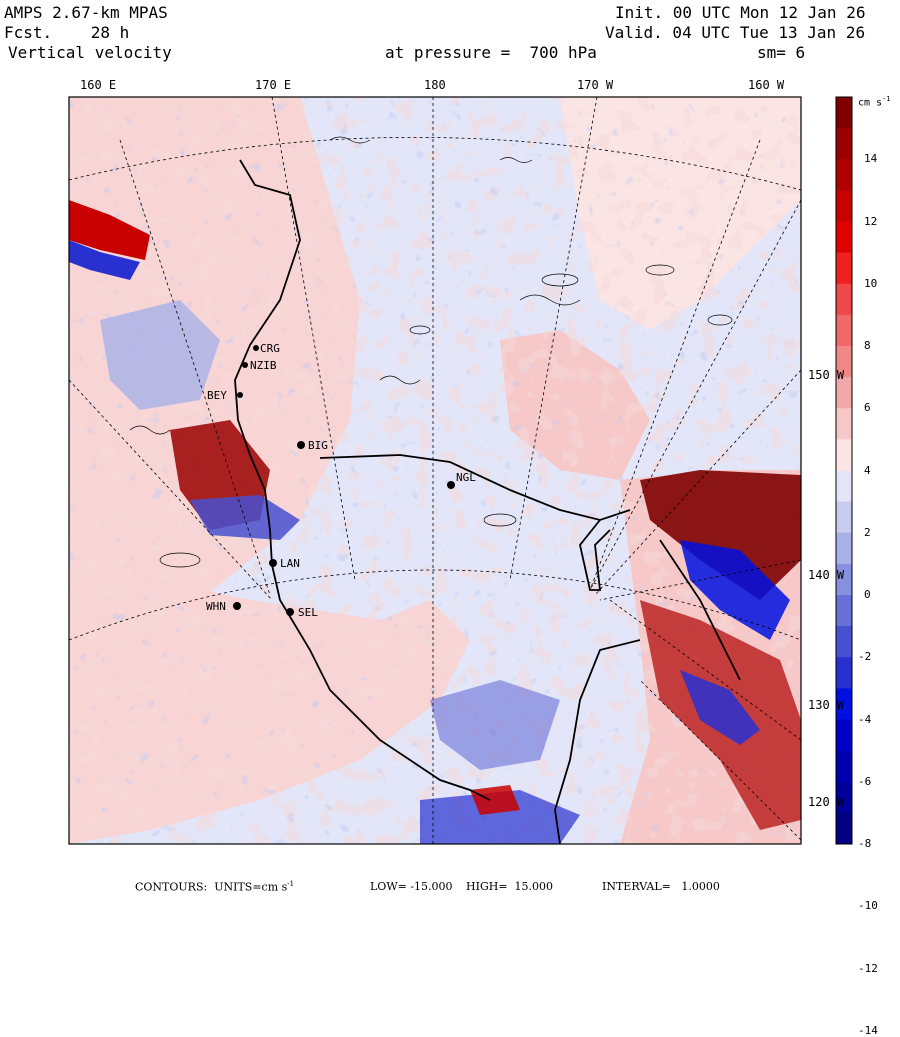 Image resolution: width=900 pixels, height=1037 pixels. What do you see at coordinates (500, 817) in the screenshot?
I see `southern-edge-waves` at bounding box center [500, 817].